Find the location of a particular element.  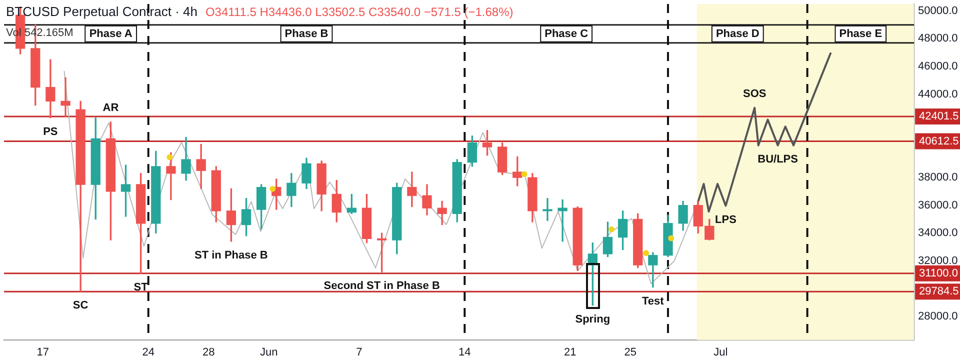

y-tick-label: 32000.0 is located at coordinates (938, 260).